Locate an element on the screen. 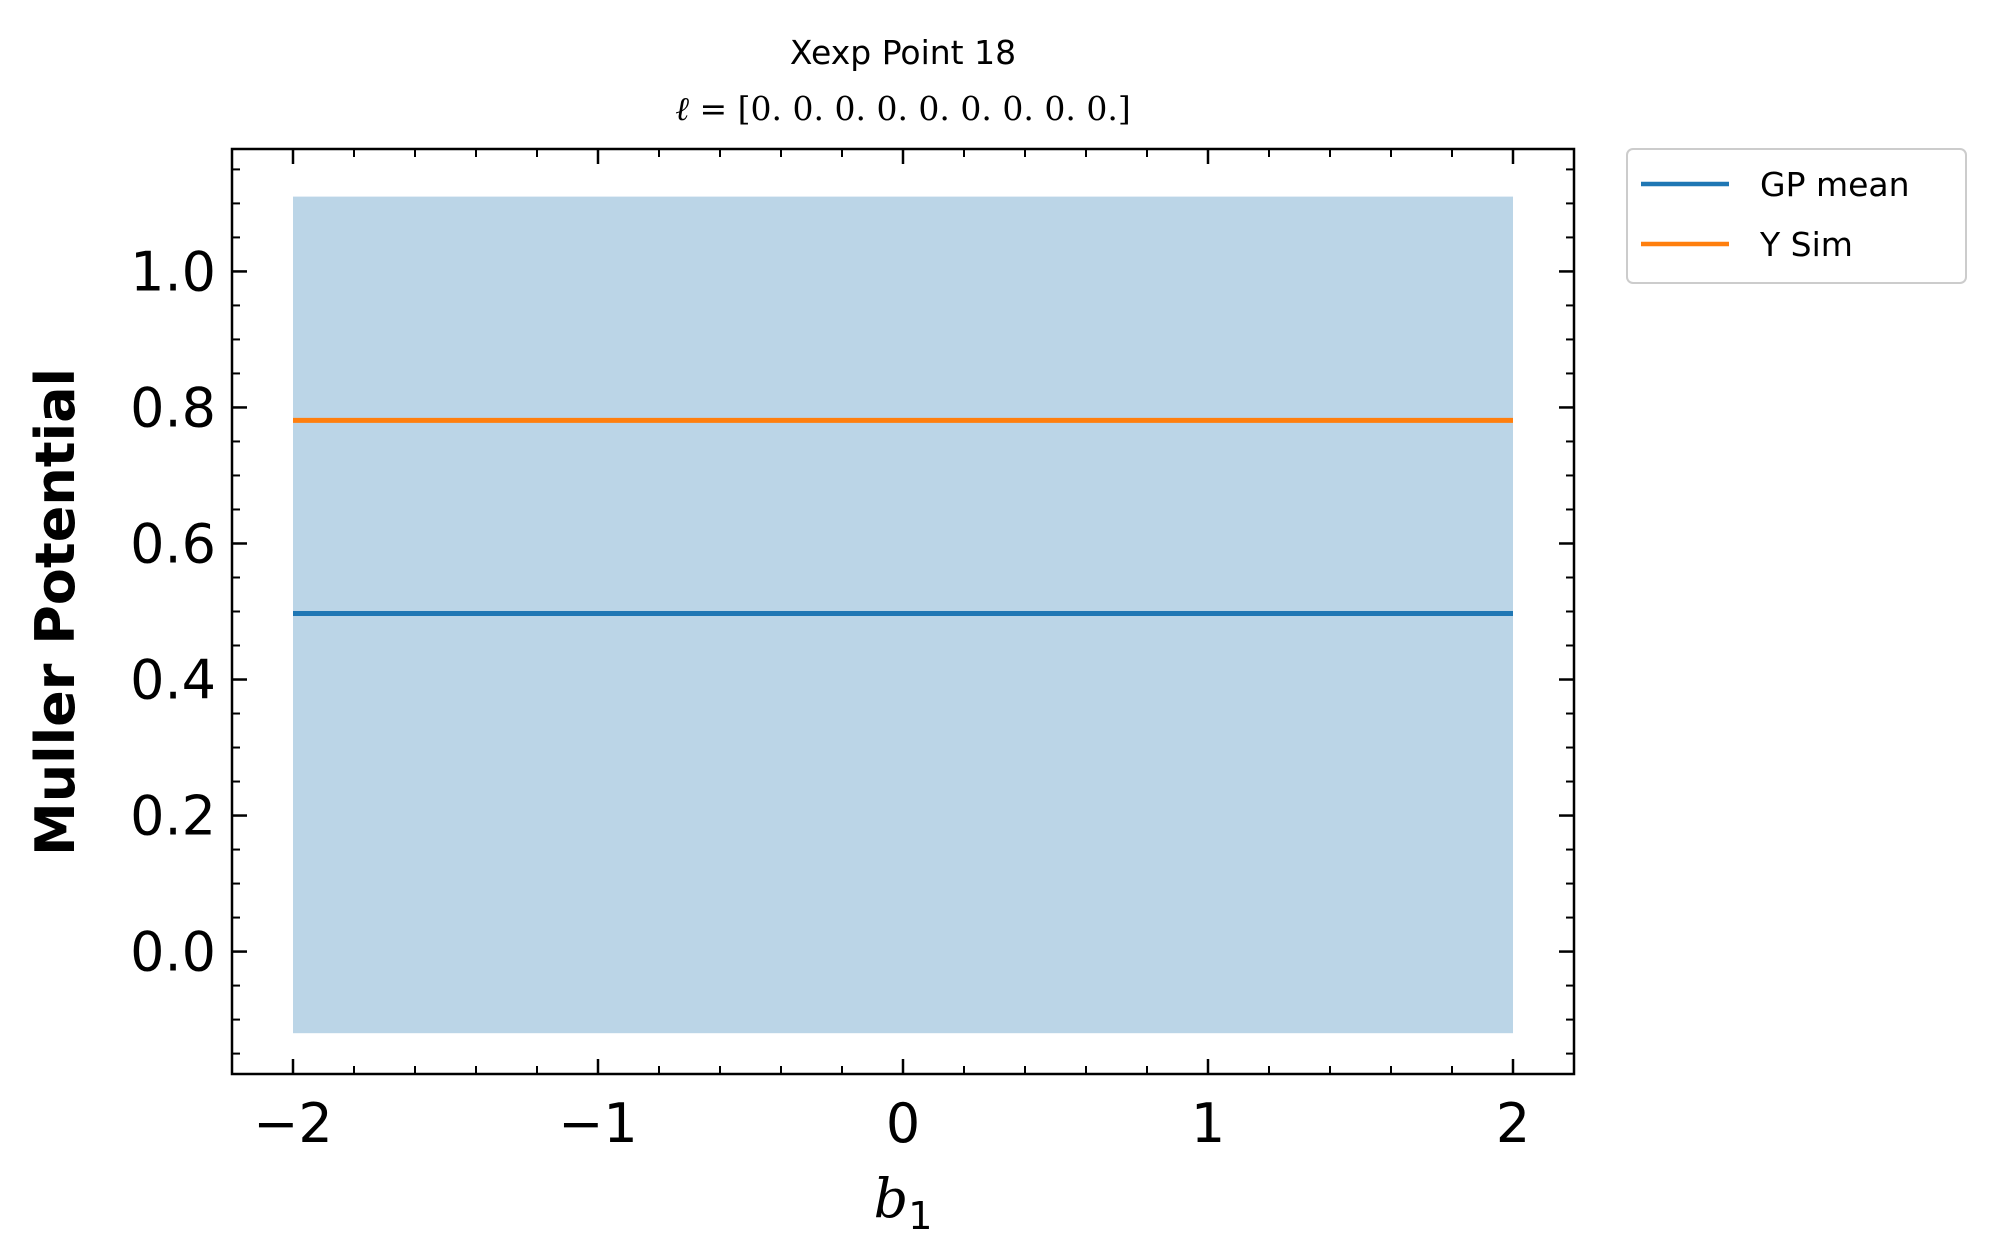 The image size is (1989, 1260). y-tick-label: 0.2 is located at coordinates (173, 816).